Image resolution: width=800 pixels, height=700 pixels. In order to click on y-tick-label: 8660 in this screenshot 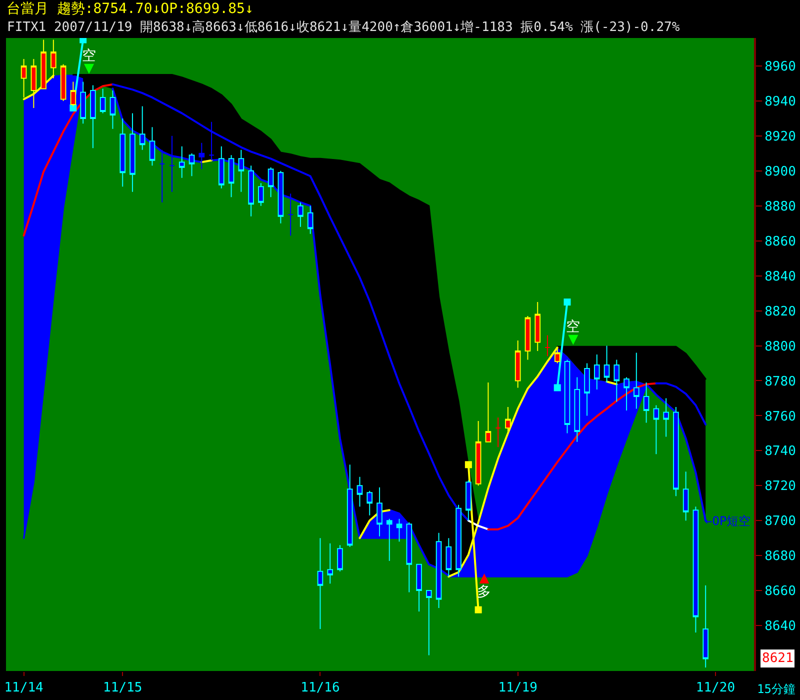, I will do `click(780, 592)`.